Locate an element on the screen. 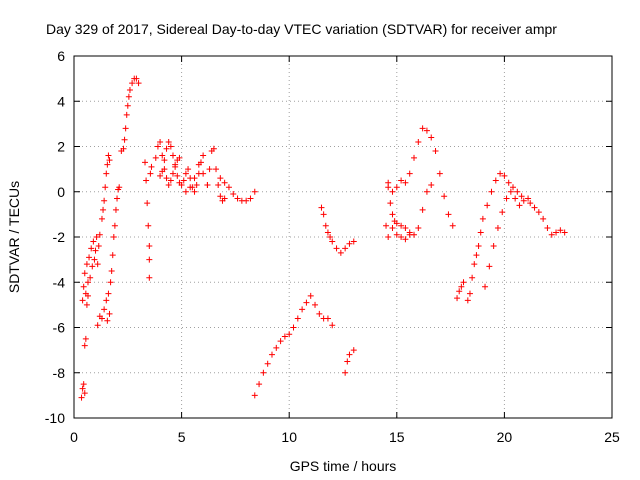 This screenshot has width=640, height=480. y-tick-label: 6 is located at coordinates (61, 56).